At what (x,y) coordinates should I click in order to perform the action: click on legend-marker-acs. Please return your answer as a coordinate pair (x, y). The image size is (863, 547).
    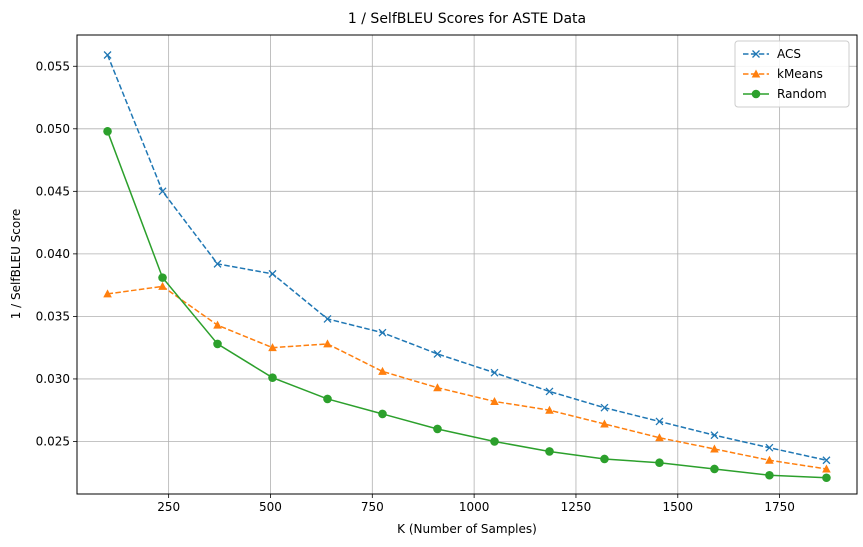
    Looking at the image, I should click on (756, 54).